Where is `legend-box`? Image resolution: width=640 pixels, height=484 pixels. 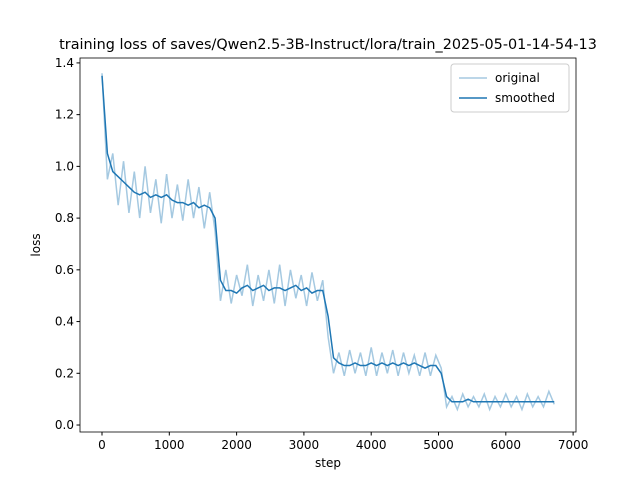
legend-box is located at coordinates (510, 88).